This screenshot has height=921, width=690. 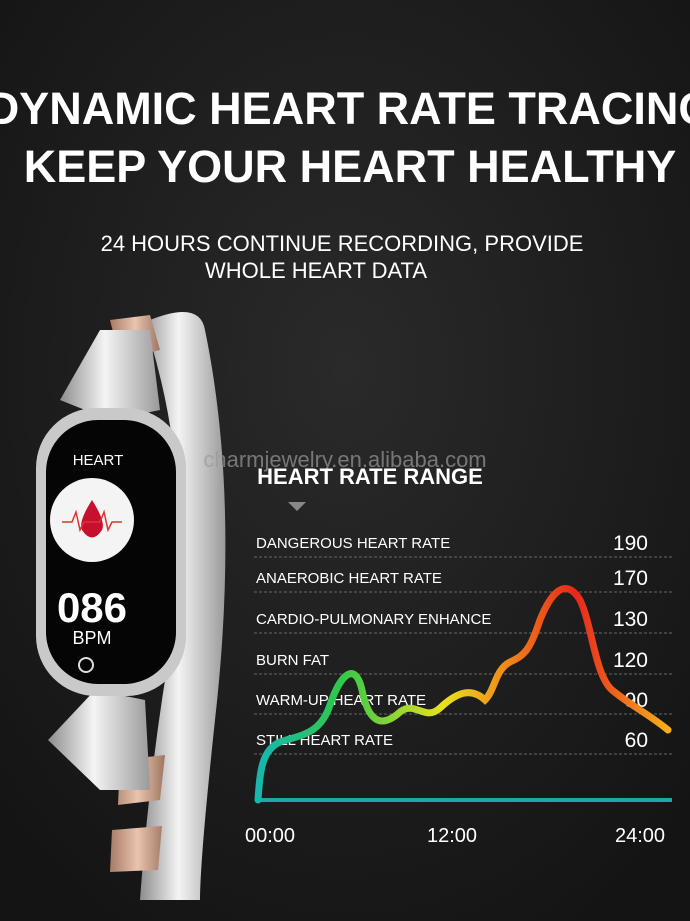 What do you see at coordinates (630, 543) in the screenshot?
I see `zone-value: 190` at bounding box center [630, 543].